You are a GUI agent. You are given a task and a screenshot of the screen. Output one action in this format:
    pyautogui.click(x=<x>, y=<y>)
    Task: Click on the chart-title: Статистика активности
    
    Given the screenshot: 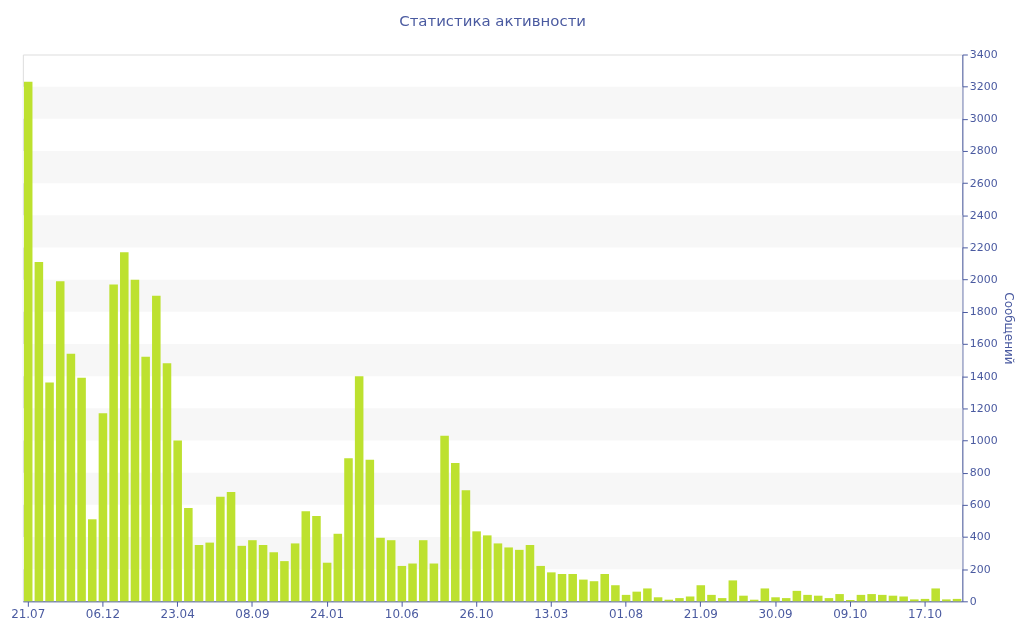 What is the action you would take?
    pyautogui.click(x=492, y=20)
    